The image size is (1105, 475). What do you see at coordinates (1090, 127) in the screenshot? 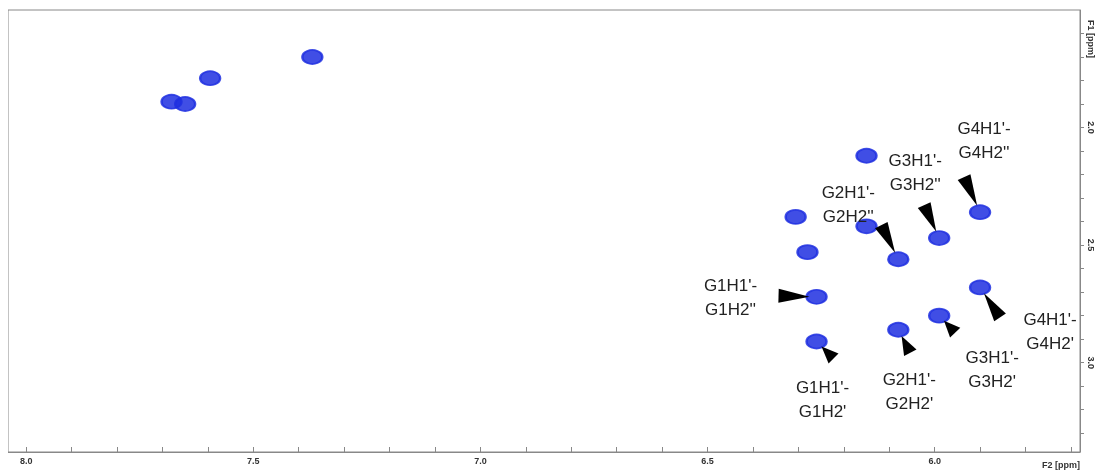
I see `y-tick-label: 2.0` at bounding box center [1090, 127].